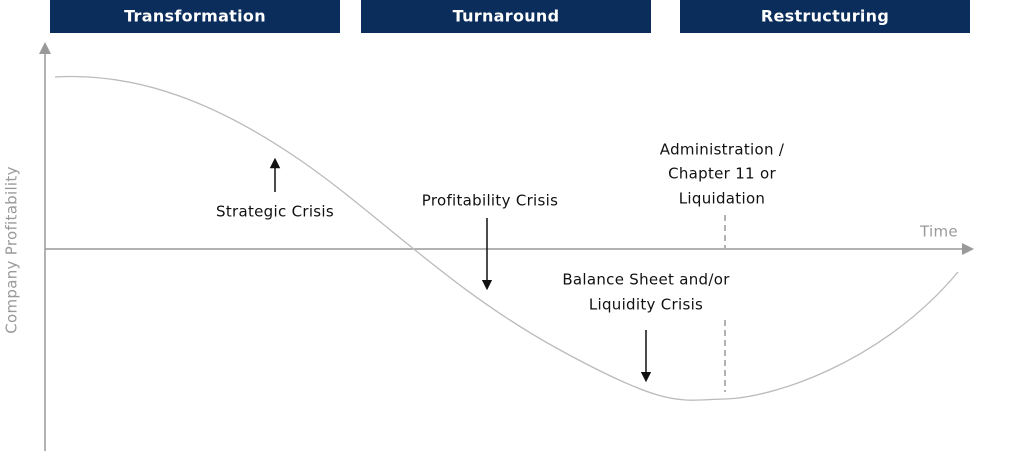 The height and width of the screenshot is (451, 1024). Describe the element at coordinates (12, 250) in the screenshot. I see `y-axis-label: Company Profitability` at that location.